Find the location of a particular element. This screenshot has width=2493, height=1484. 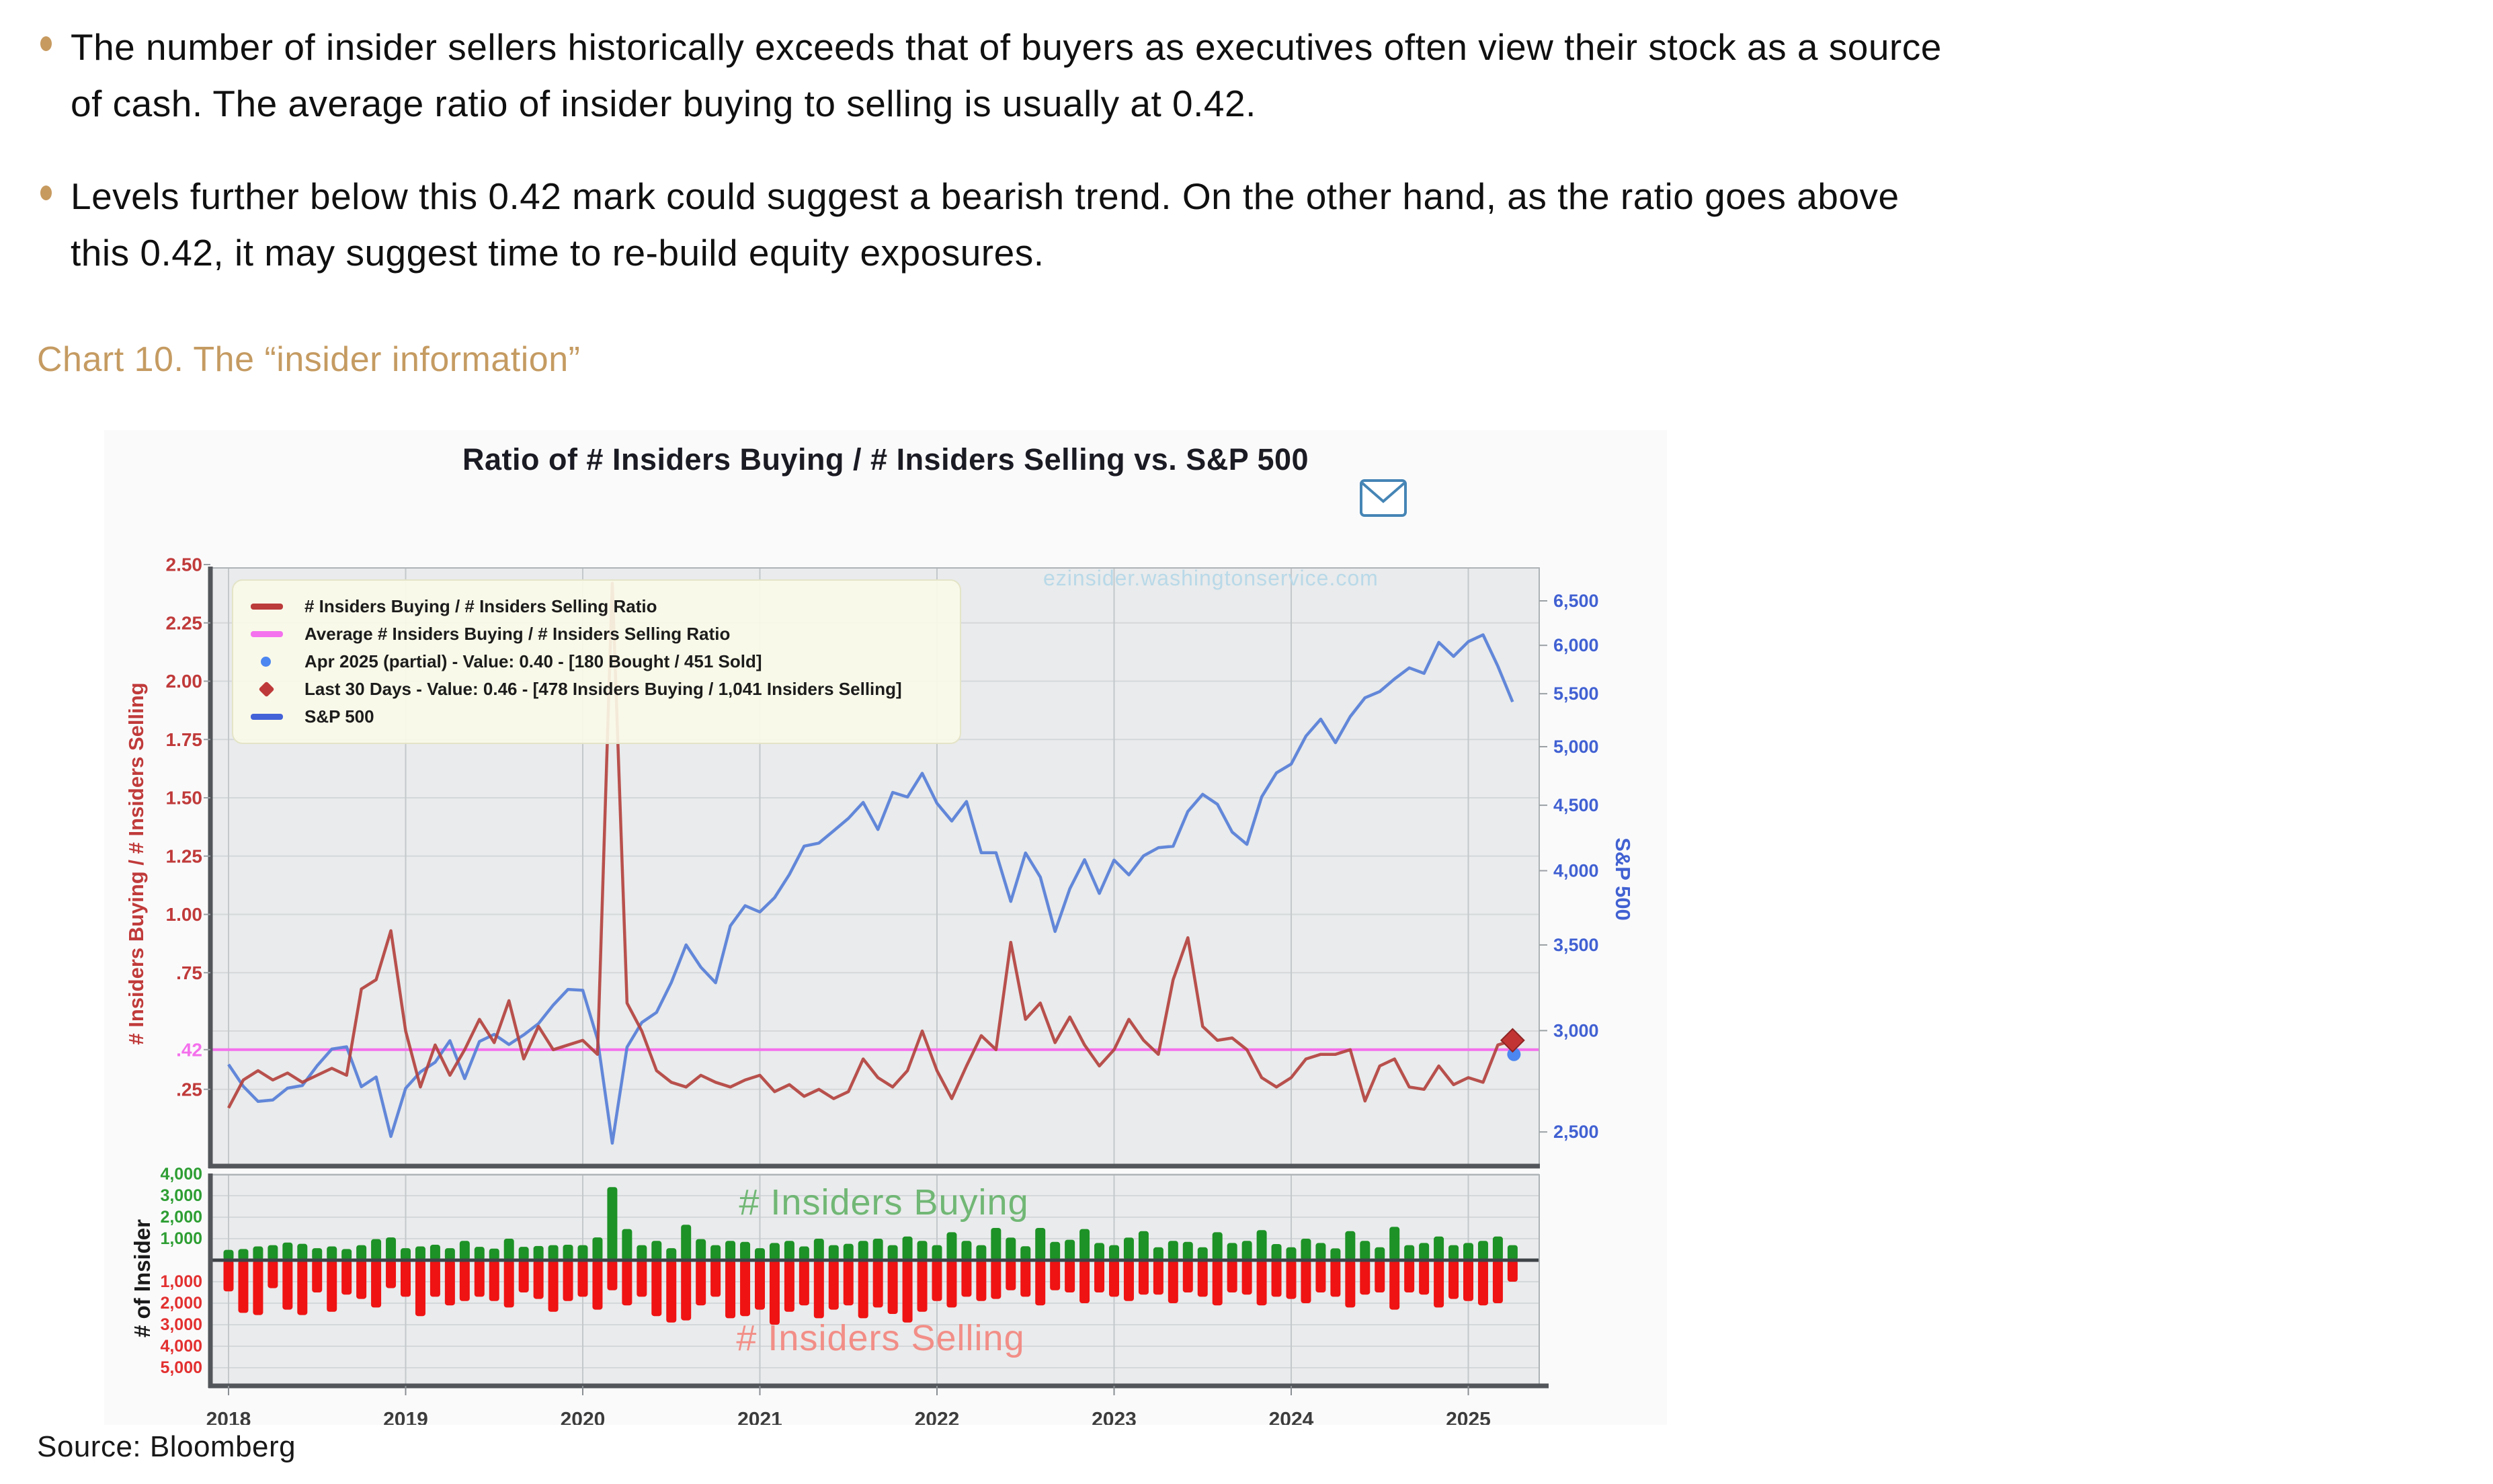

legend-swatch-dot is located at coordinates (277, 662).